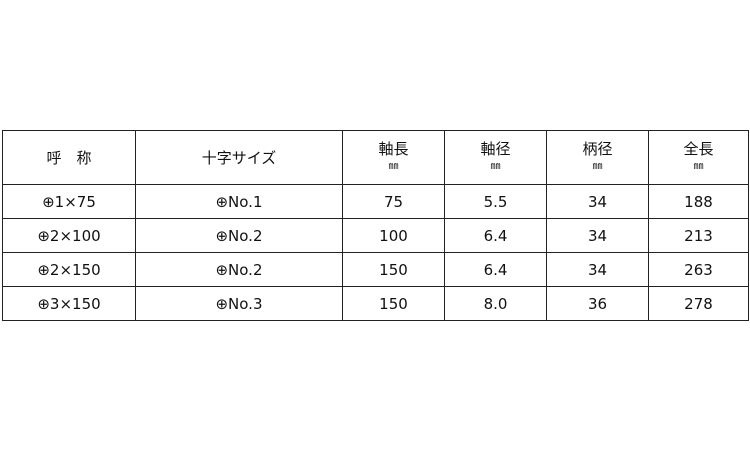 Image resolution: width=750 pixels, height=450 pixels. I want to click on cell-handle-diameter: 36, so click(597, 303).